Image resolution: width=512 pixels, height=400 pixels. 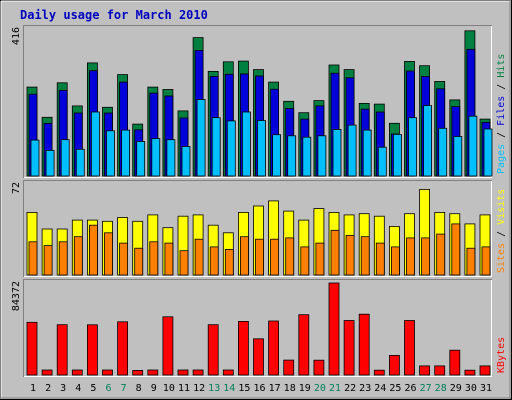 What do you see at coordinates (335, 388) in the screenshot?
I see `x-tick-label-day-21: 21` at bounding box center [335, 388].